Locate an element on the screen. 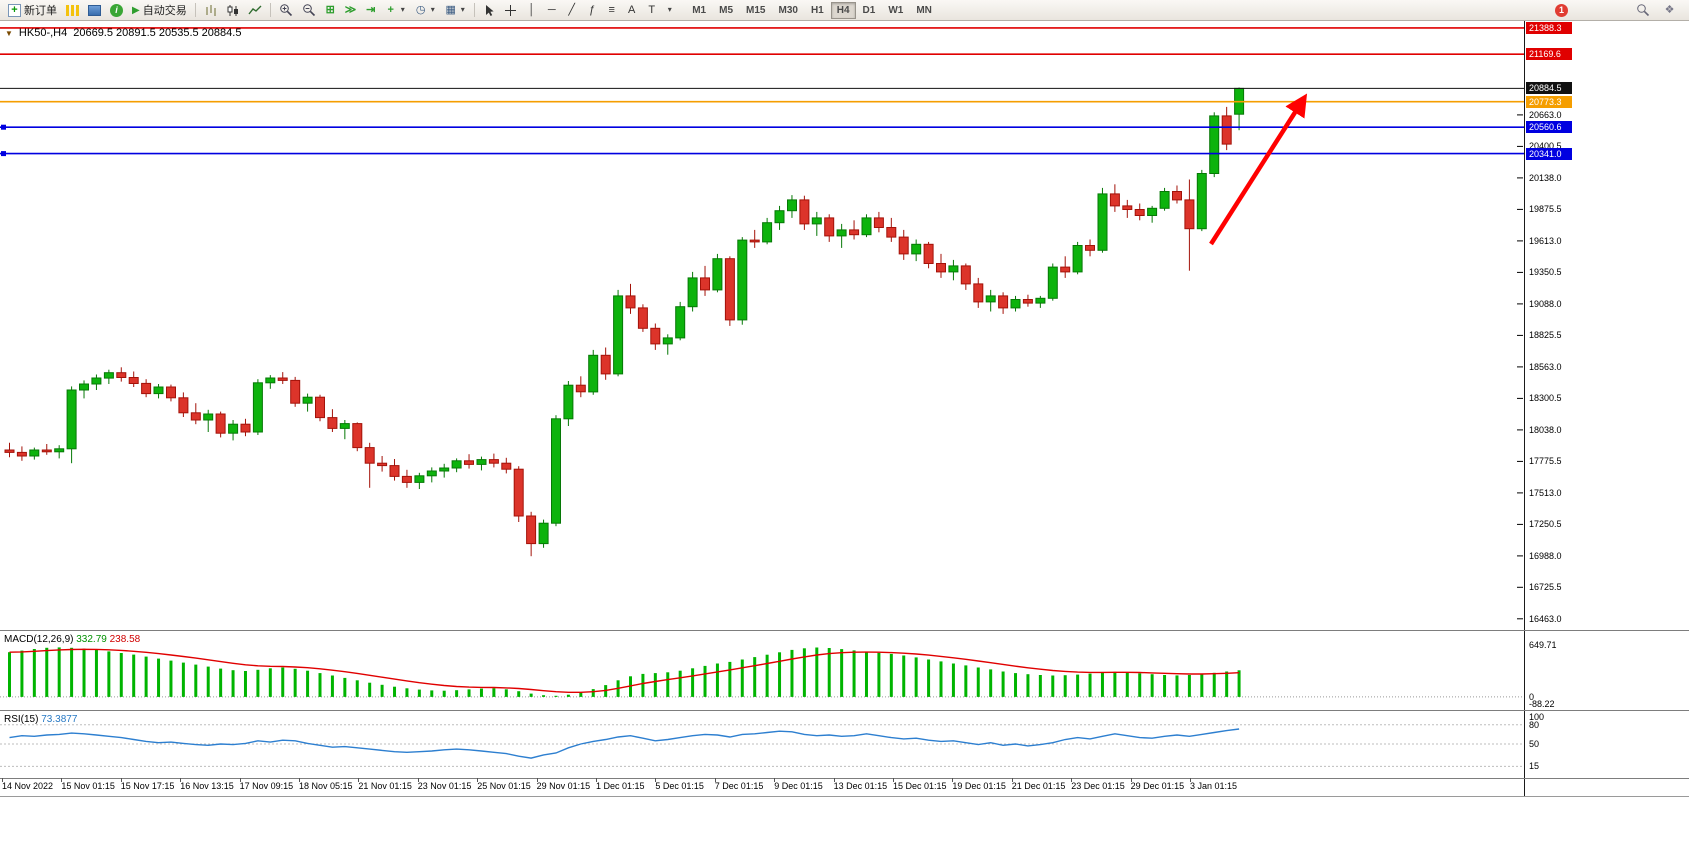  chart-shift-icon: ⇥ is located at coordinates (371, 10).